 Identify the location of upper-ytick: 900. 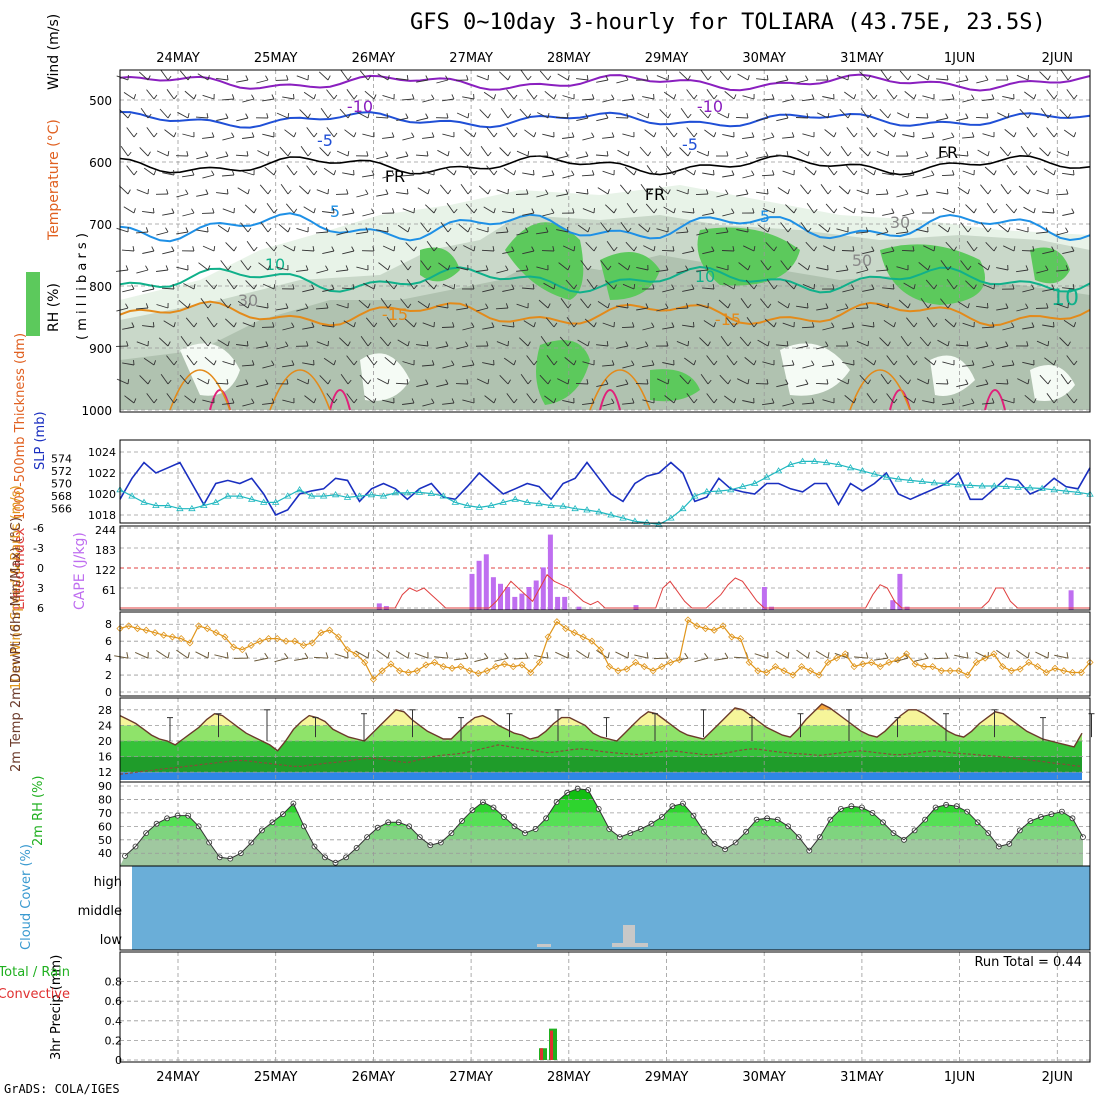
(100, 349).